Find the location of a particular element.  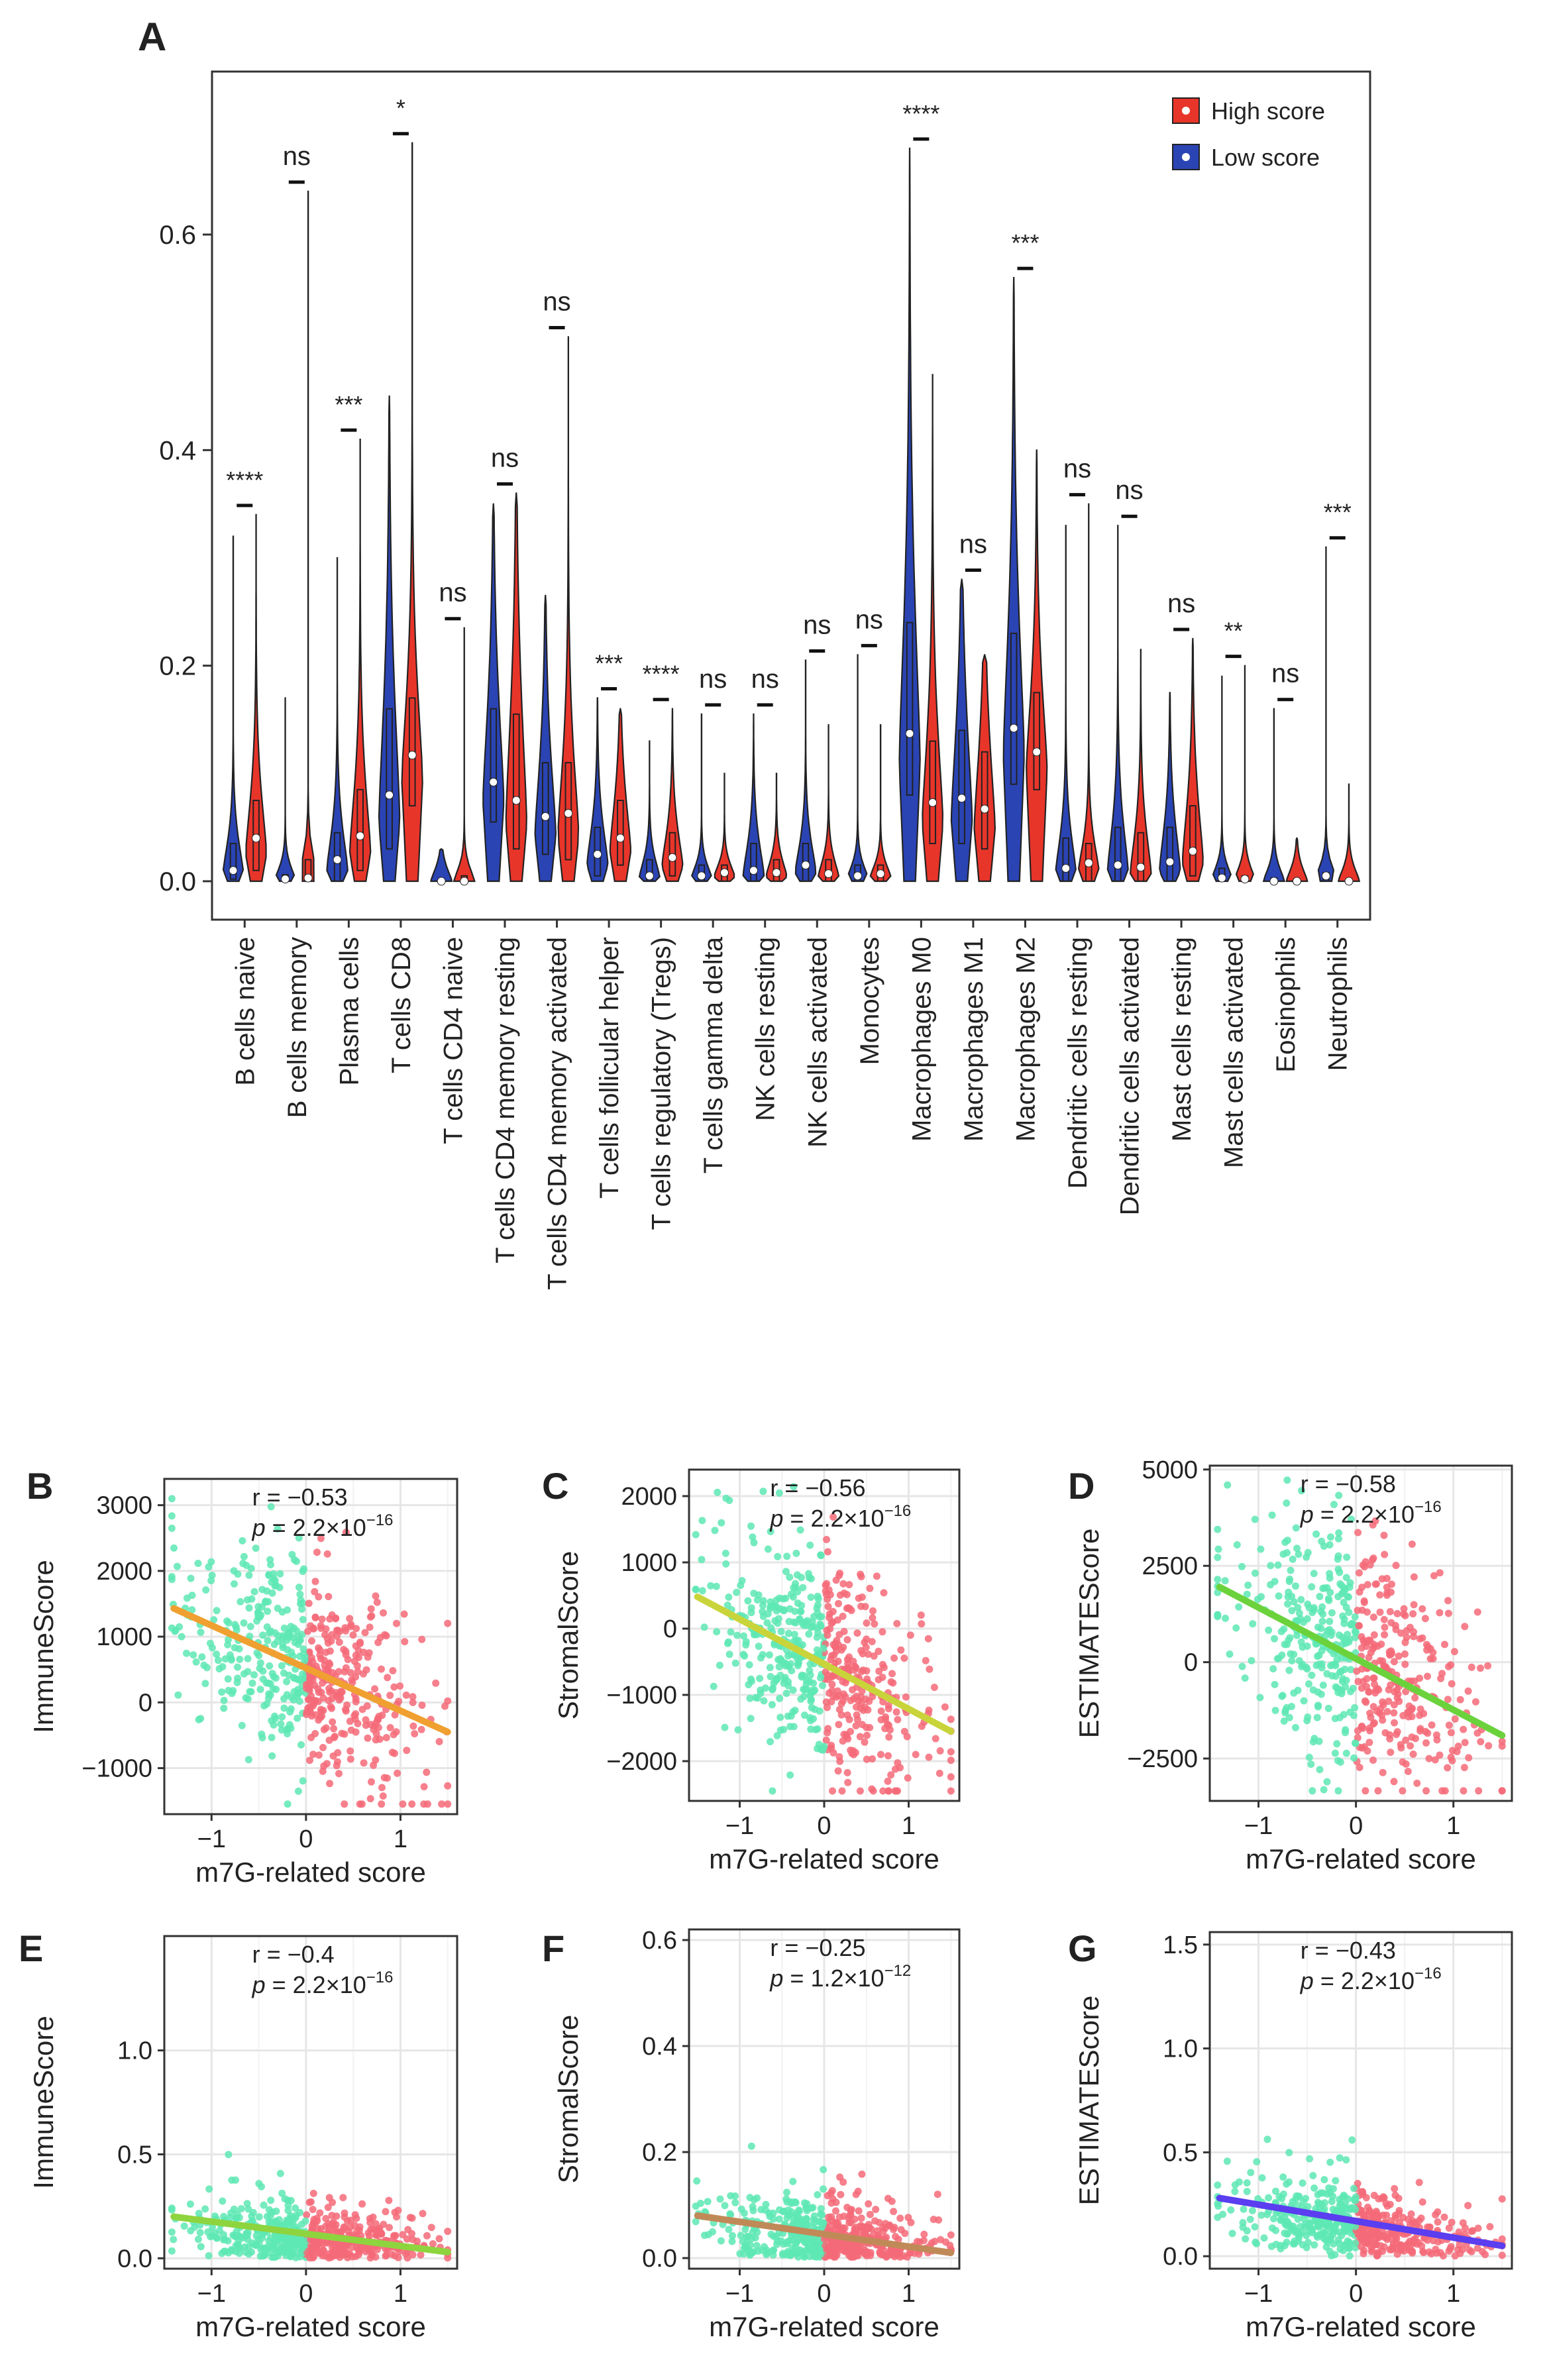

category-macrophages-m1: ns Macrophages M1 is located at coordinates (973, 836).